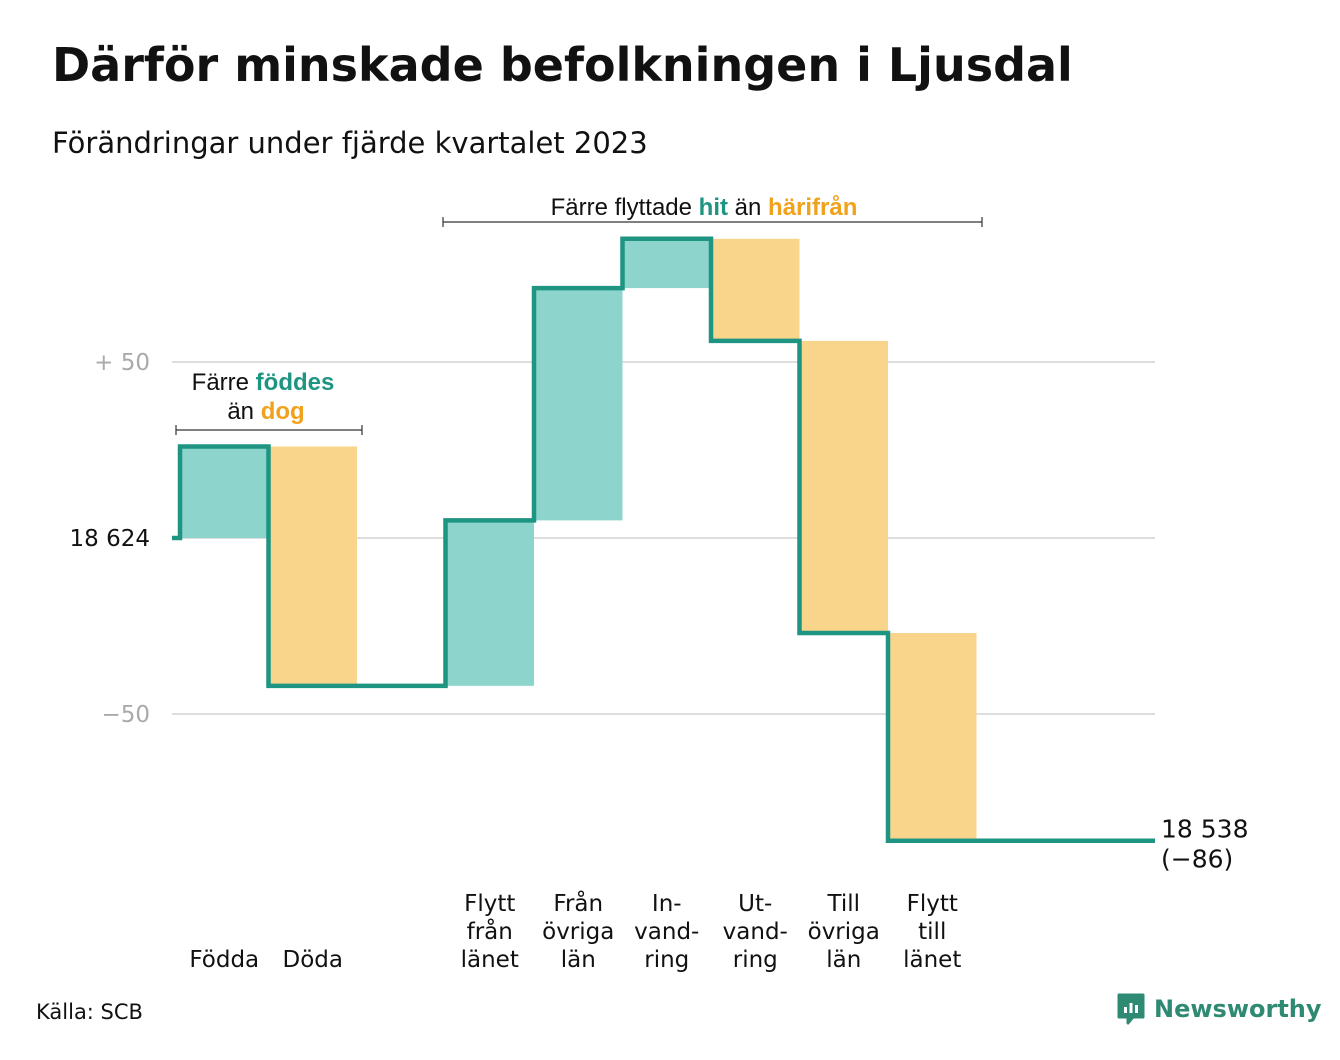 The height and width of the screenshot is (1060, 1340). I want to click on moves-annotation-prefix: Färre flyttade, so click(625, 207).